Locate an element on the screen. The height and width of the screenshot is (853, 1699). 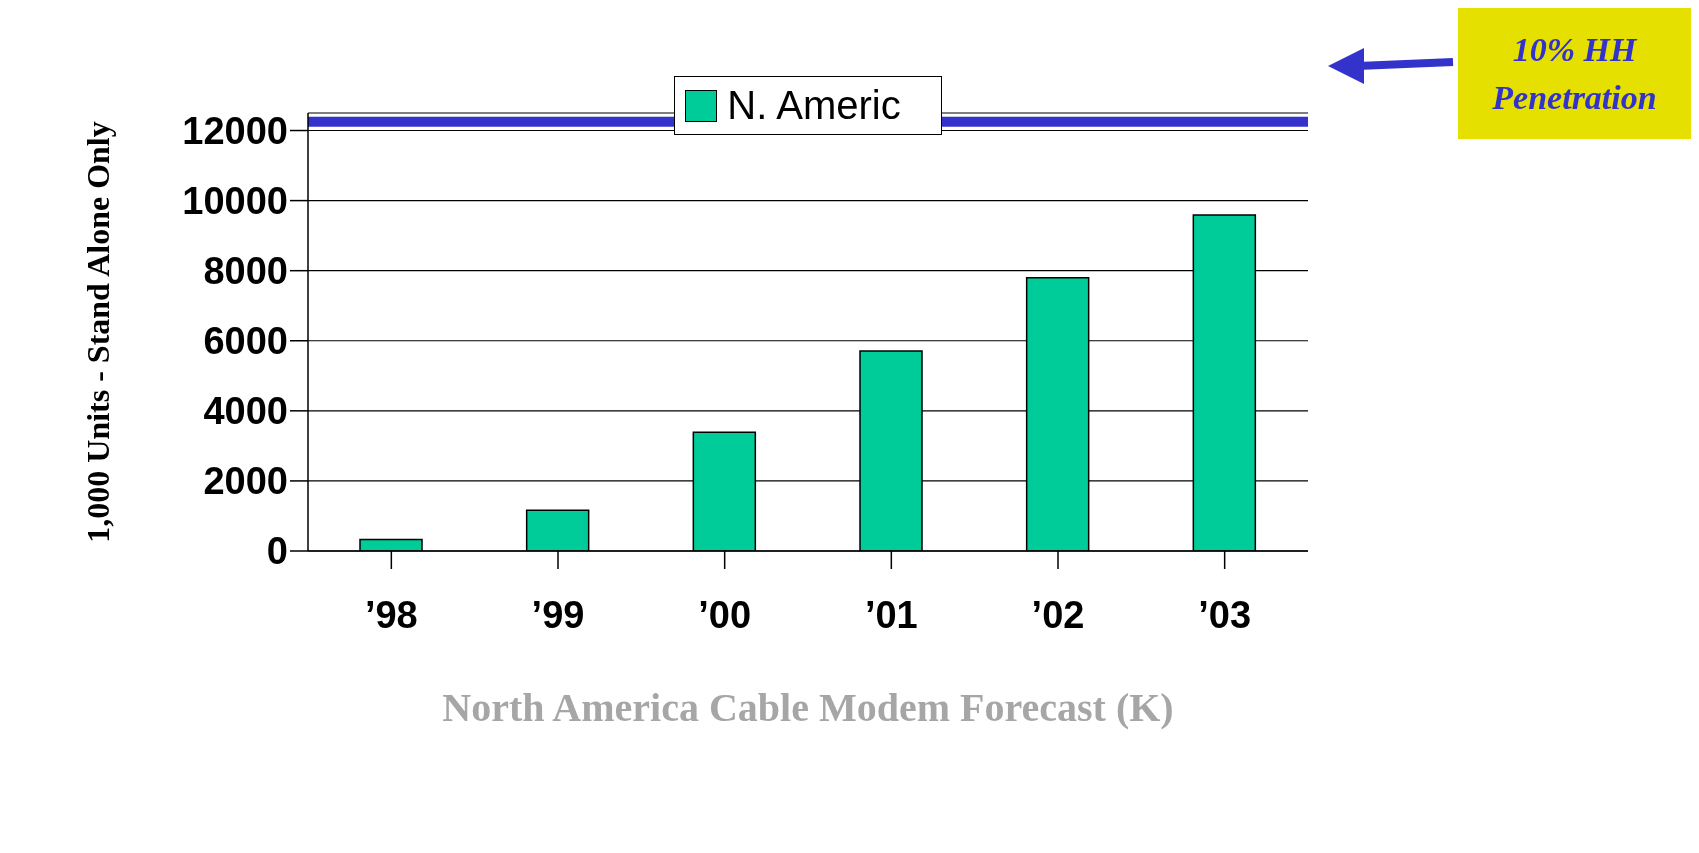
y-tick-label: 6000 is located at coordinates (245, 341).